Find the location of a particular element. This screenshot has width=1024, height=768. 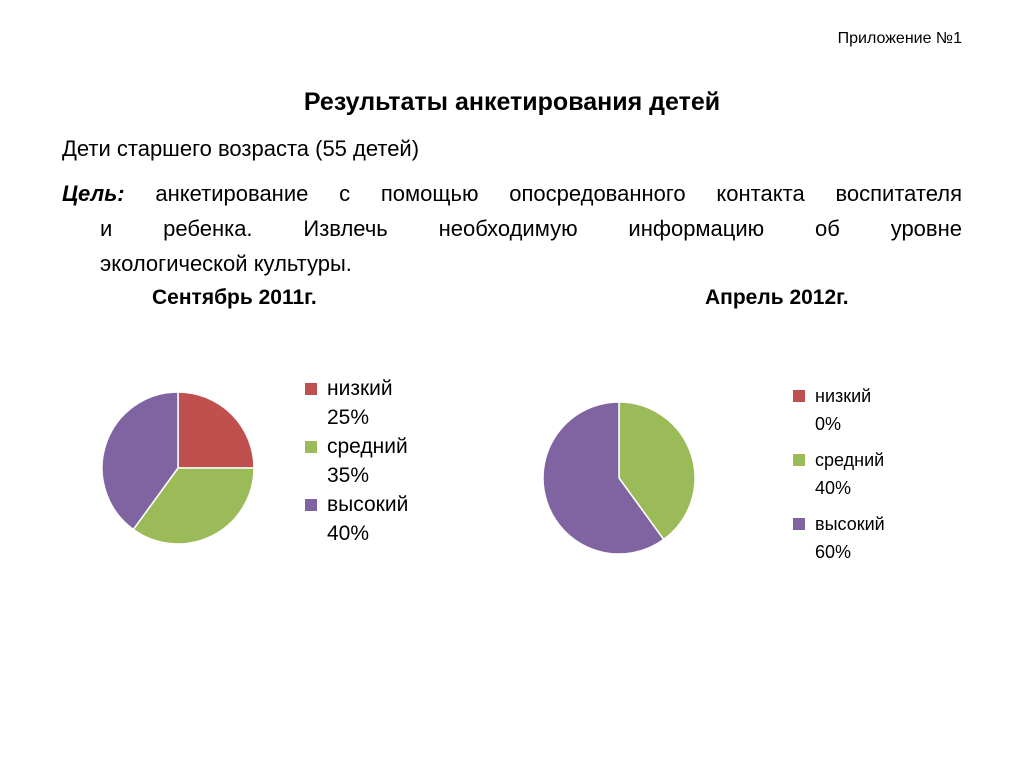

legend-value-low: 25% is located at coordinates (348, 417).